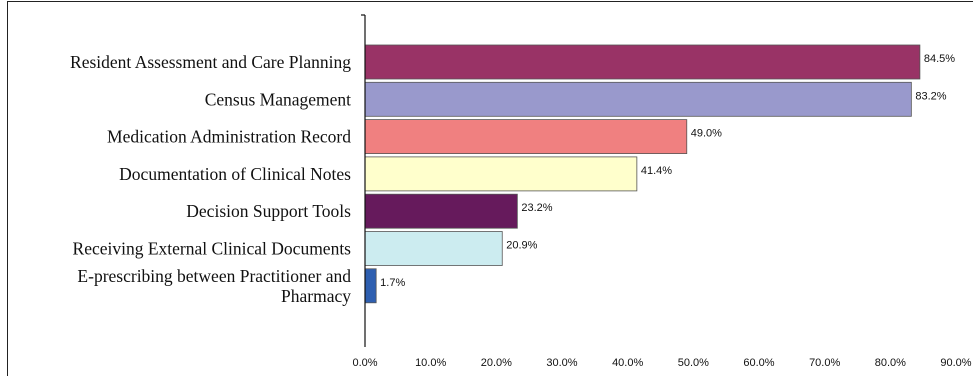 This screenshot has height=377, width=976. I want to click on value-label-4: 23.2%, so click(536, 208).